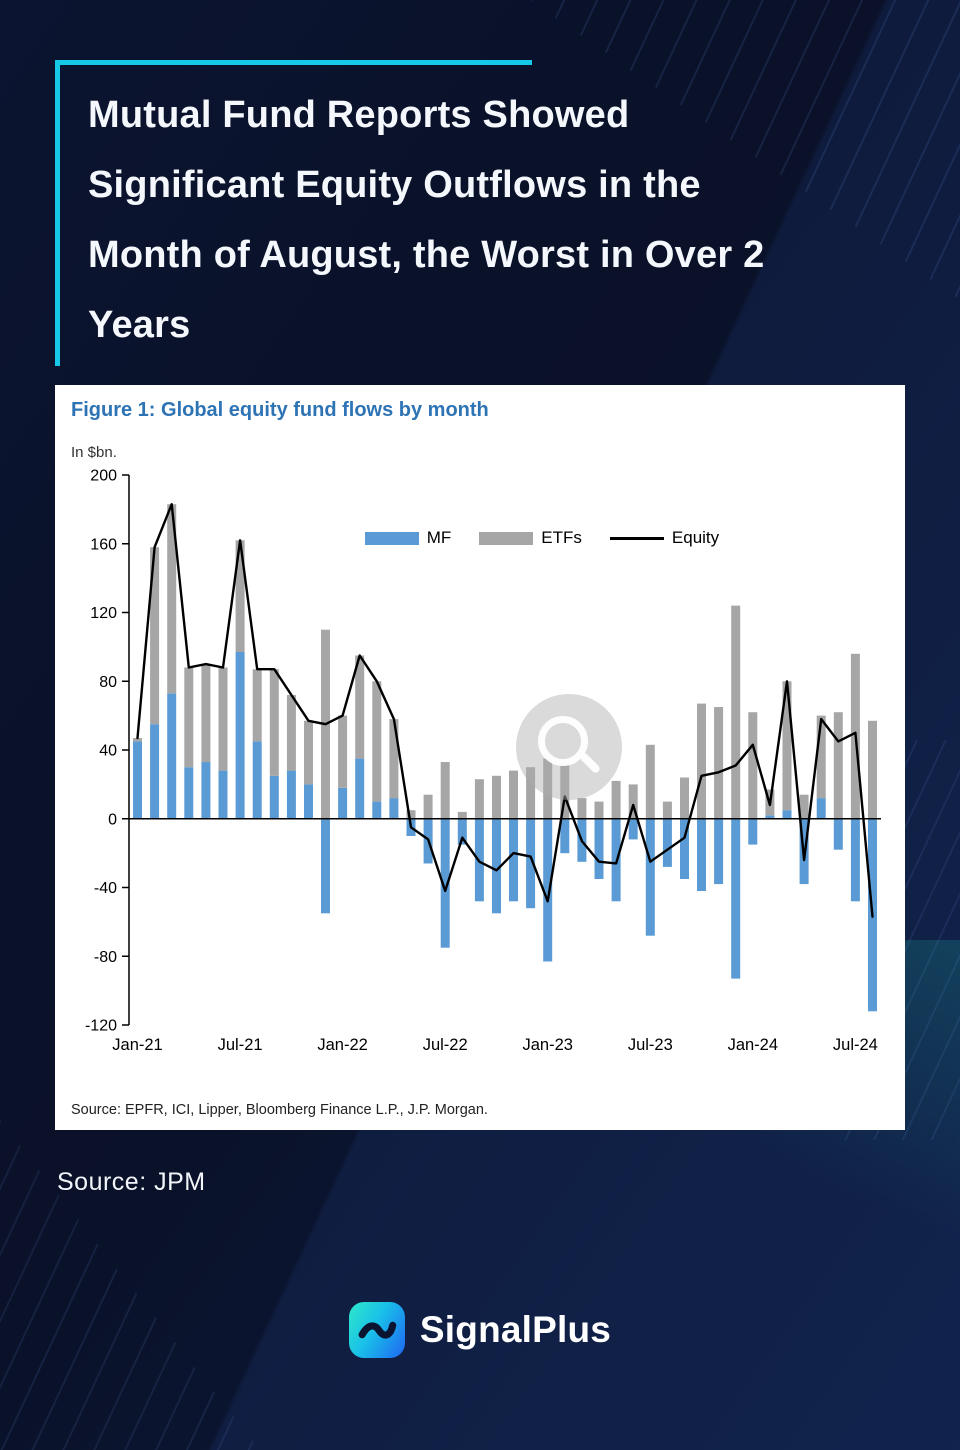  What do you see at coordinates (112, 819) in the screenshot?
I see `svg-text: 0` at bounding box center [112, 819].